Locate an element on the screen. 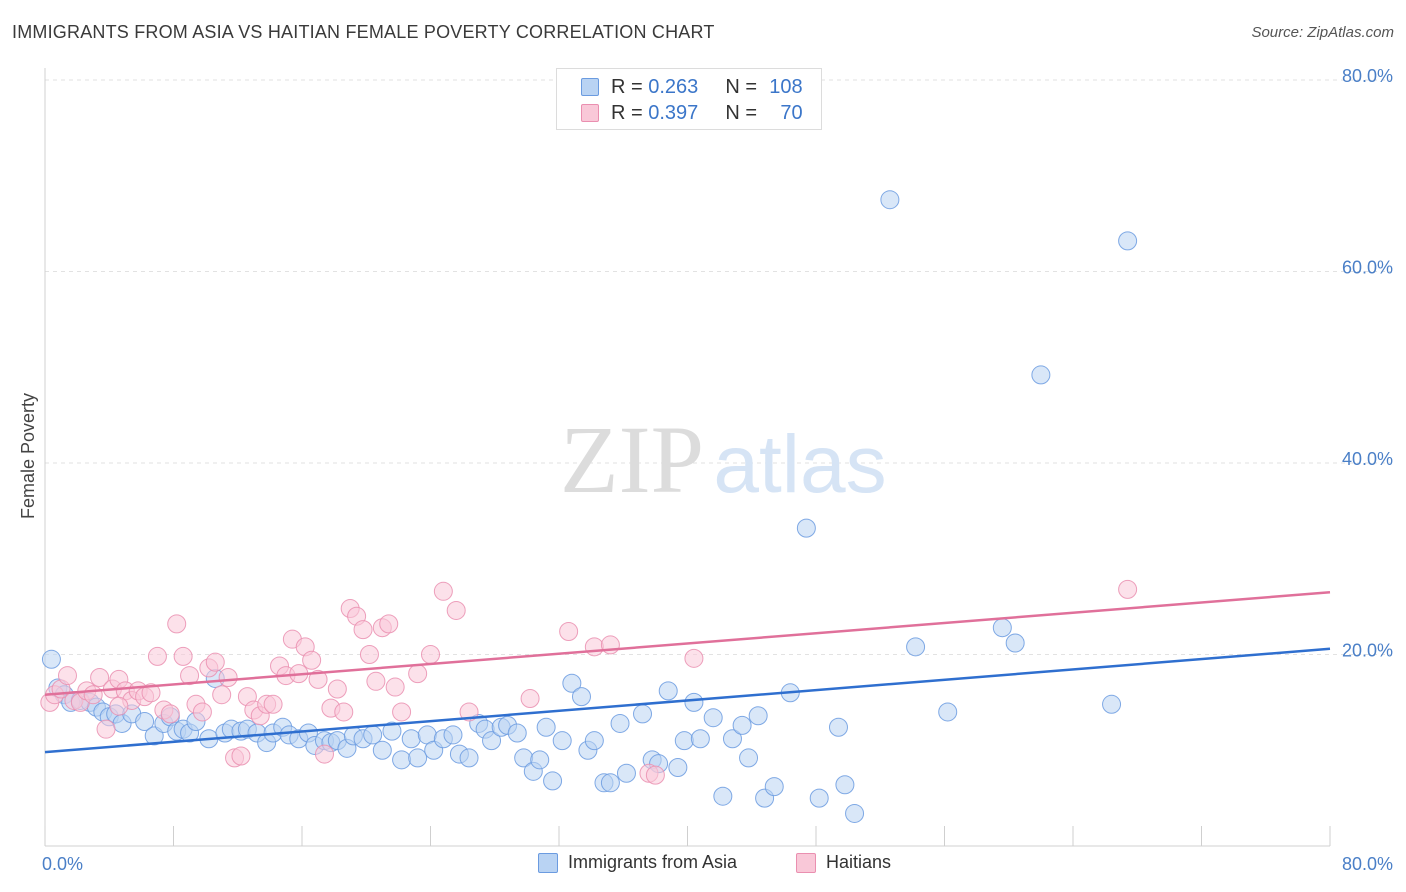  trend-line-asia is located at coordinates (687, 700).